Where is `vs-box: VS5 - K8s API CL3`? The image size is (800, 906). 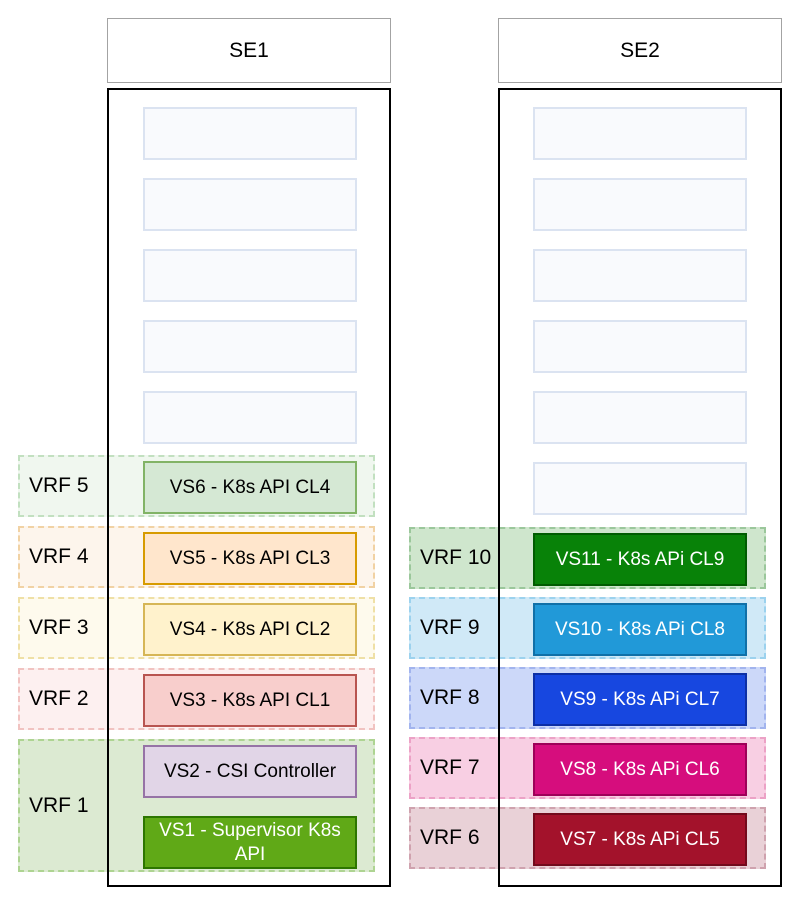 vs-box: VS5 - K8s API CL3 is located at coordinates (250, 558).